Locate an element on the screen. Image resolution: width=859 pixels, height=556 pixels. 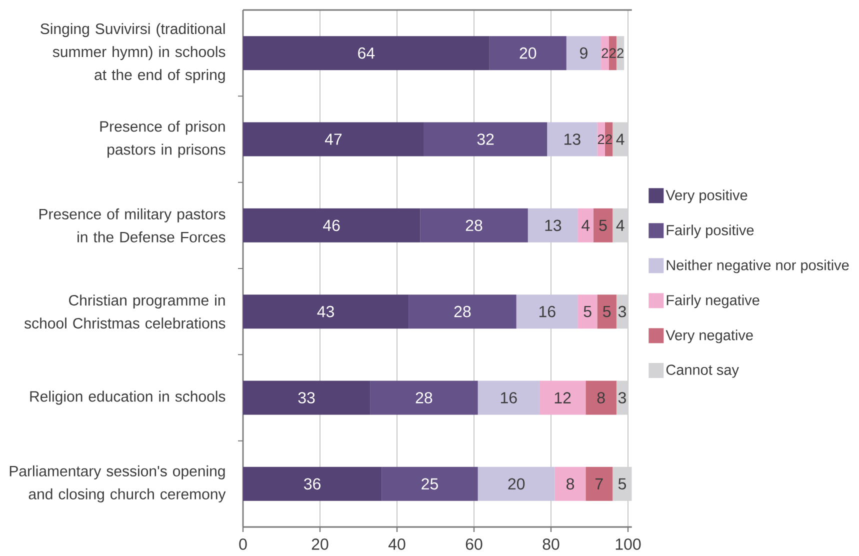
data-label: 46 is located at coordinates (331, 226).